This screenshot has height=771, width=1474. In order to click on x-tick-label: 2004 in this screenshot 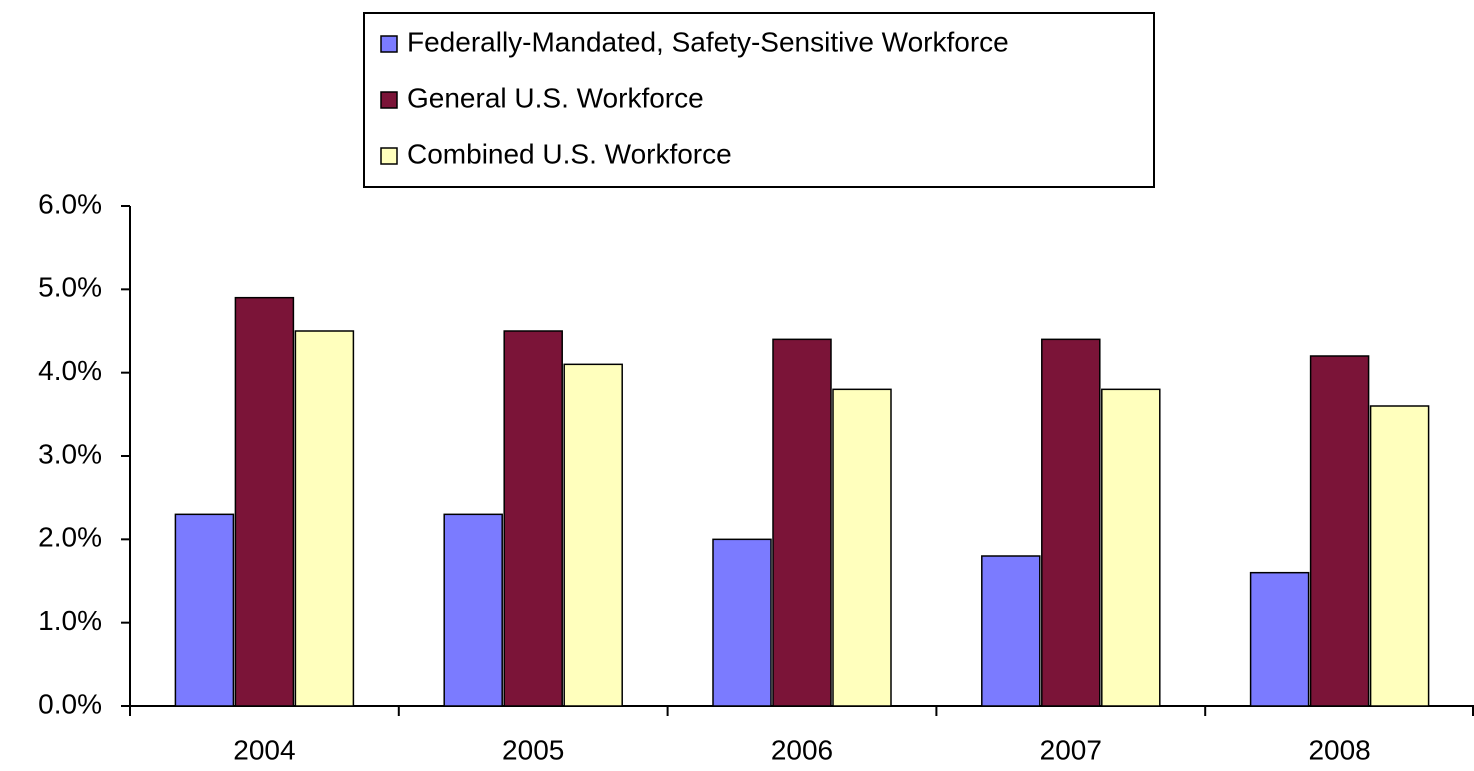, I will do `click(264, 749)`.